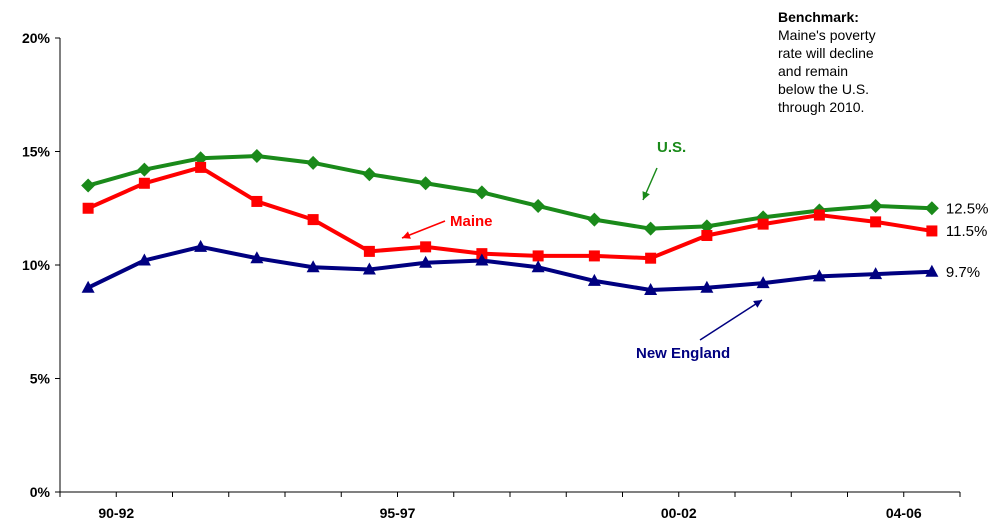 The height and width of the screenshot is (529, 989). Describe the element at coordinates (967, 208) in the screenshot. I see `end-value-label: 12.5%` at that location.